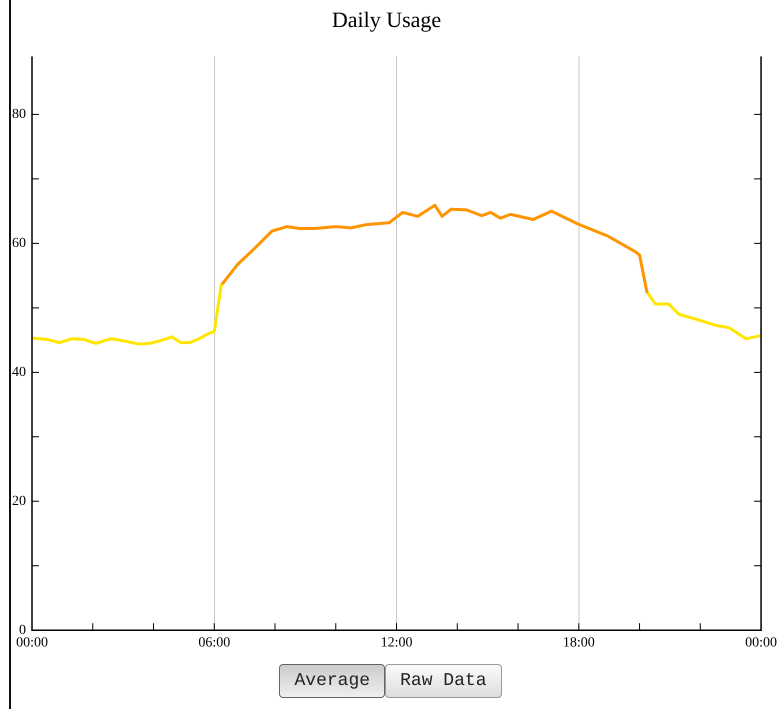 The width and height of the screenshot is (781, 709). Describe the element at coordinates (19, 114) in the screenshot. I see `y-tick-label: 80` at that location.